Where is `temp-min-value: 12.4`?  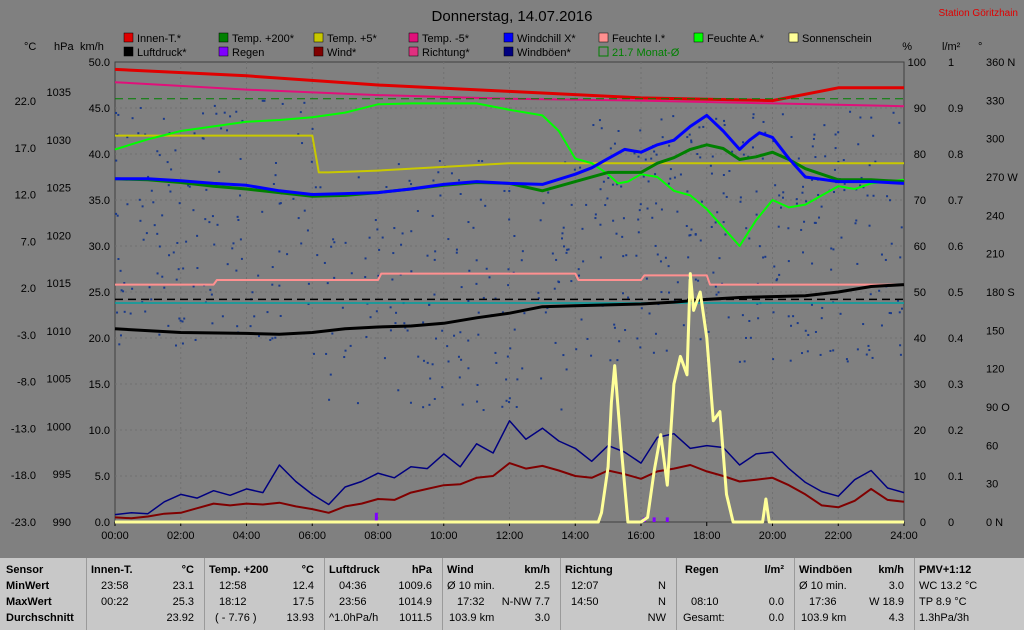
temp-min-value: 12.4 is located at coordinates (303, 586).